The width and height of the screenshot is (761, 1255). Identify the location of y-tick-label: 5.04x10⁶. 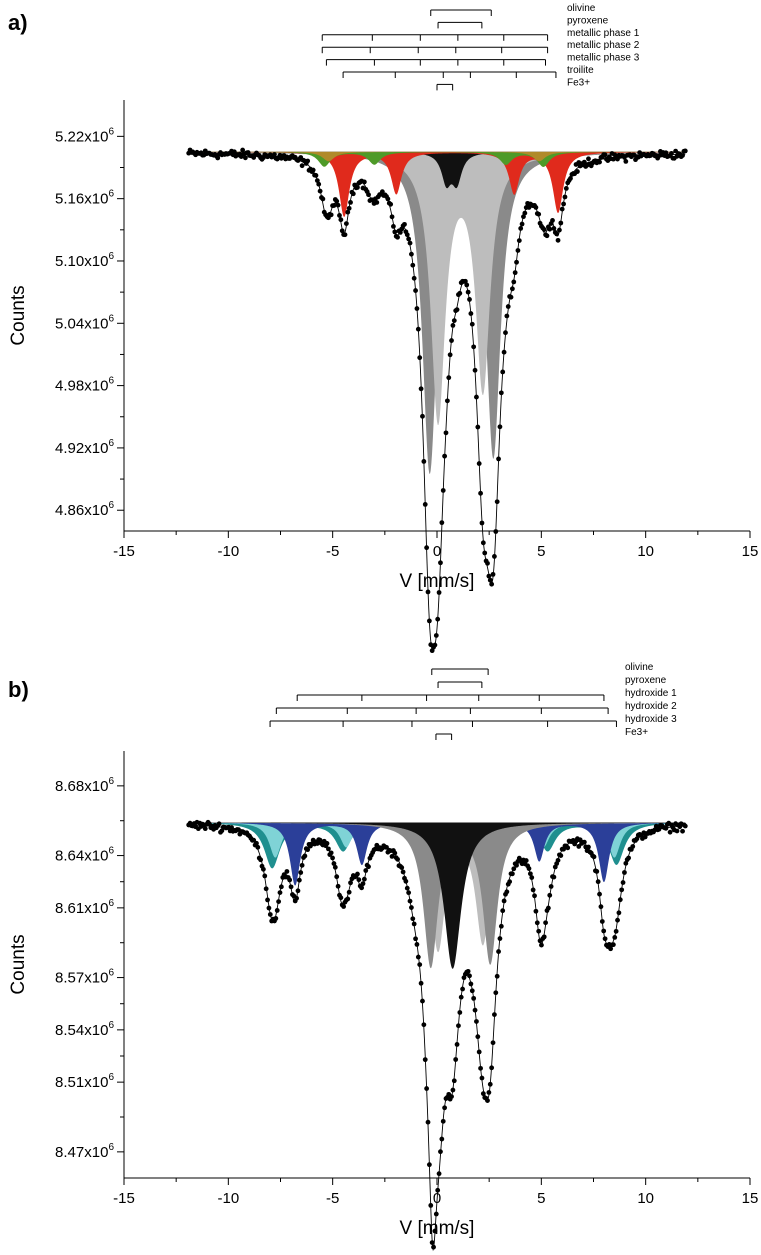
(84, 322).